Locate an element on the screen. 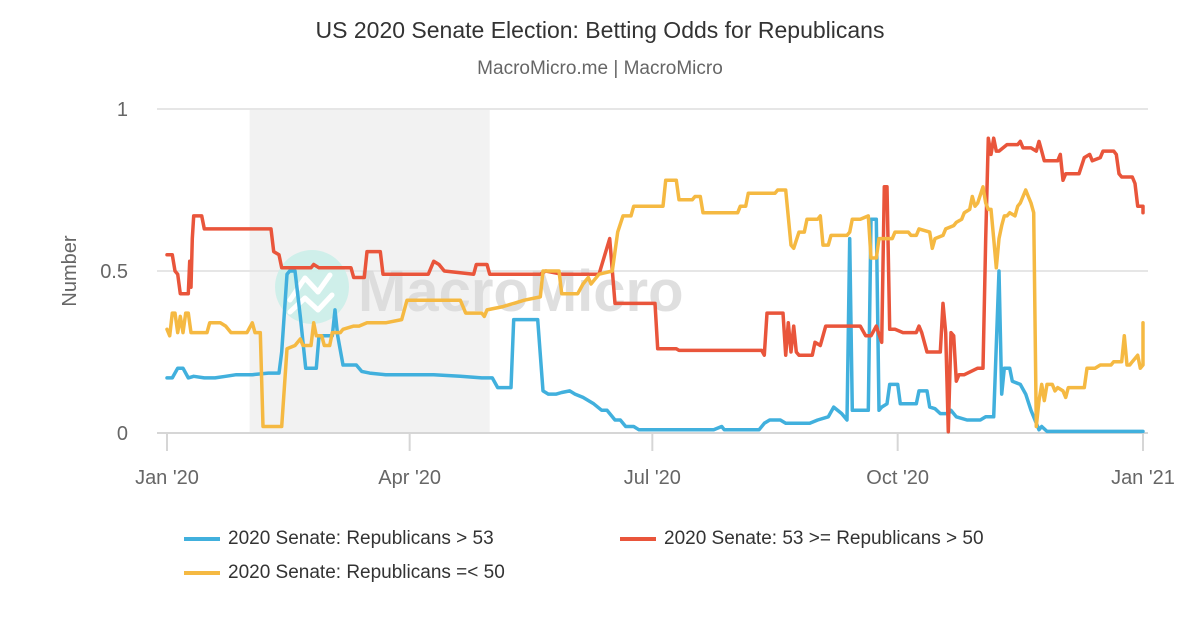  y-tick-label: 0 is located at coordinates (122, 434).